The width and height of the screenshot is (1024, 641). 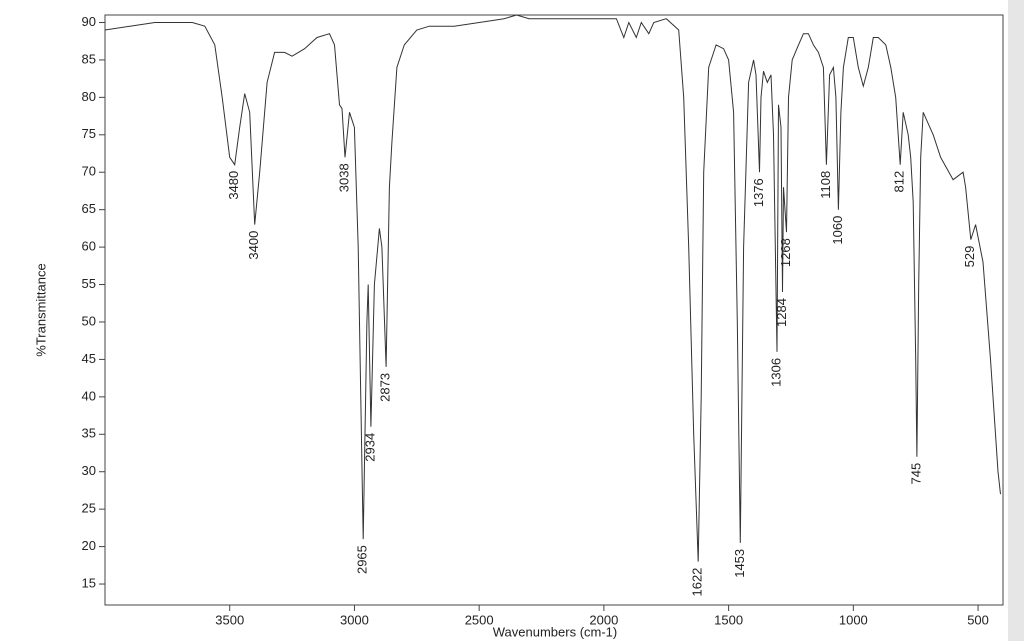 What do you see at coordinates (89, 171) in the screenshot?
I see `y-tick-label: 70` at bounding box center [89, 171].